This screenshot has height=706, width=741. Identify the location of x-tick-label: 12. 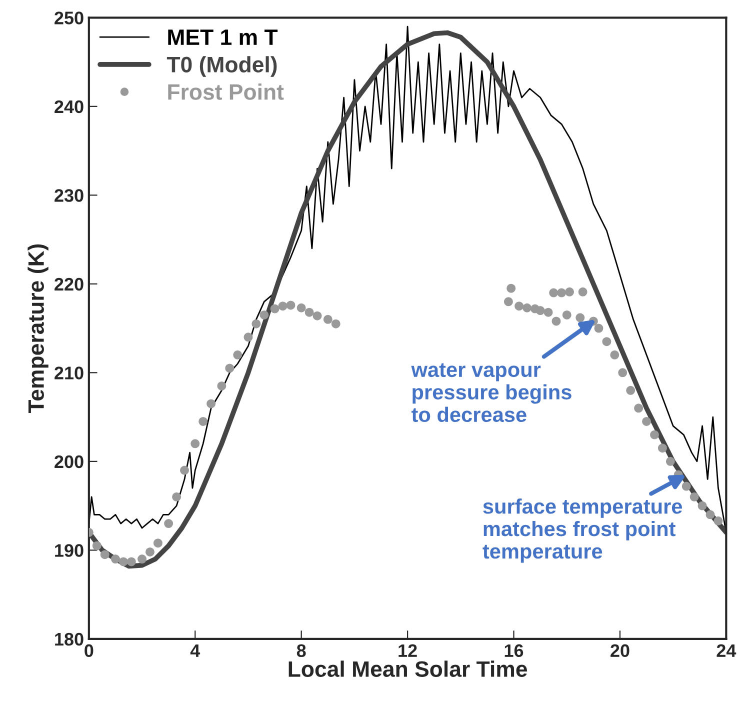
(407, 650).